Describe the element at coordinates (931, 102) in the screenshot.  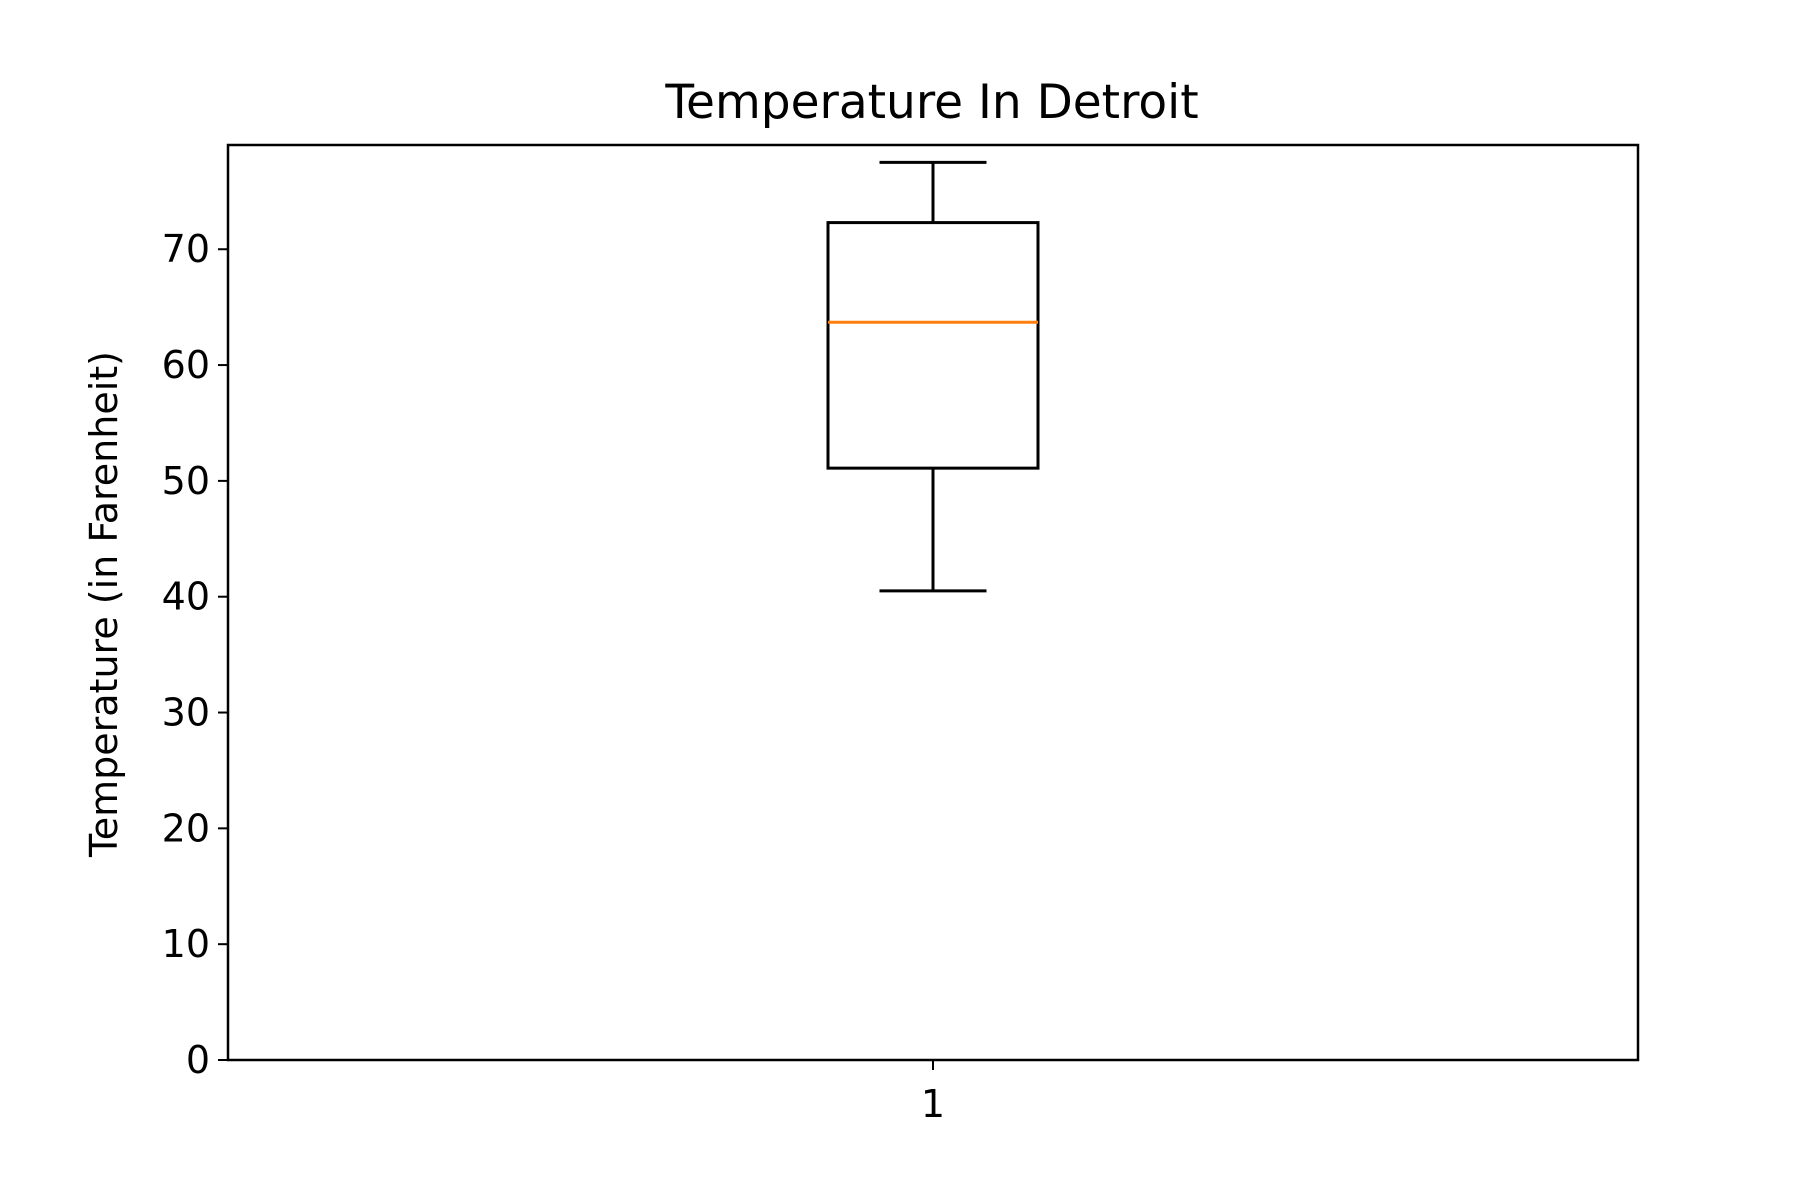
I see `chart-title: Temperature In Detroit` at that location.